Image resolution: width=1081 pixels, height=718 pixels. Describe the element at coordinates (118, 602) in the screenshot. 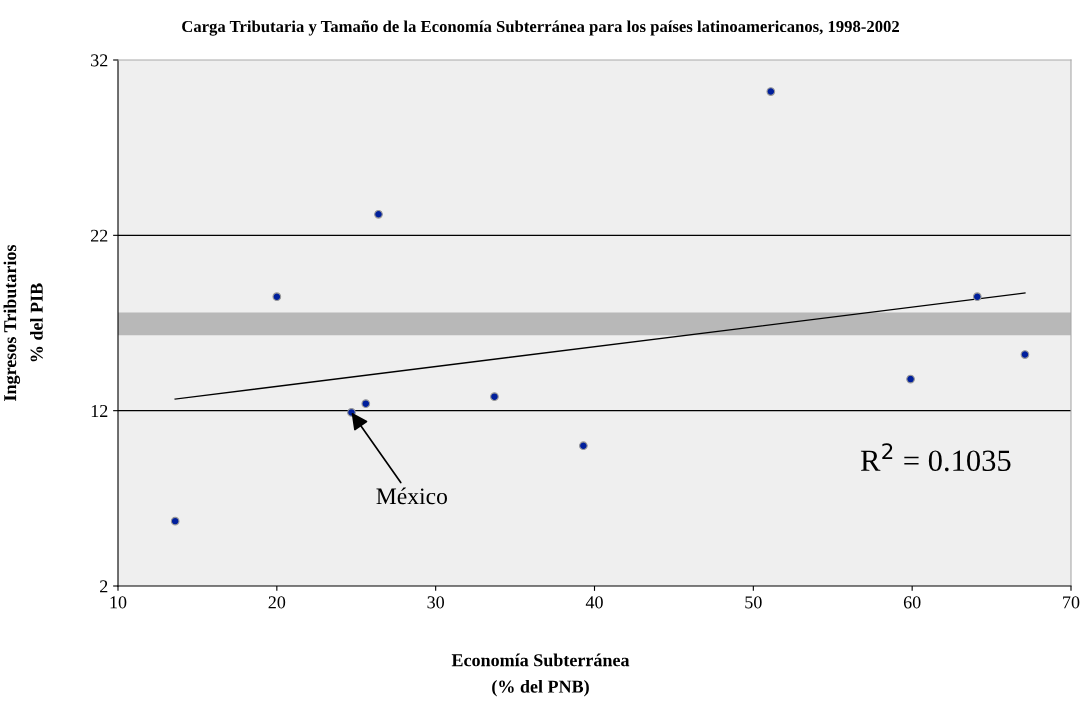

I see `x-tick-label: 10` at that location.